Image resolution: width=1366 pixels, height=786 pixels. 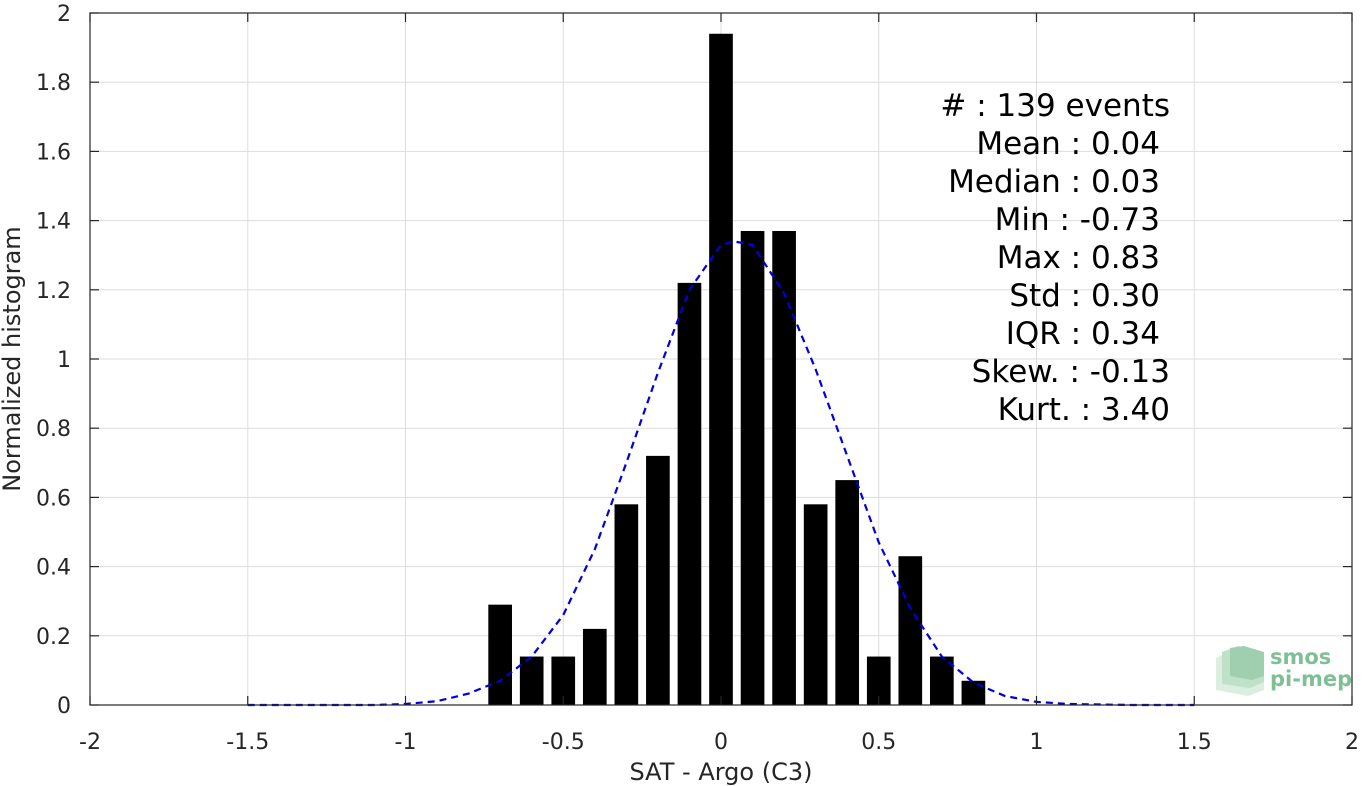 What do you see at coordinates (406, 742) in the screenshot?
I see `x-tick-label: -1` at bounding box center [406, 742].